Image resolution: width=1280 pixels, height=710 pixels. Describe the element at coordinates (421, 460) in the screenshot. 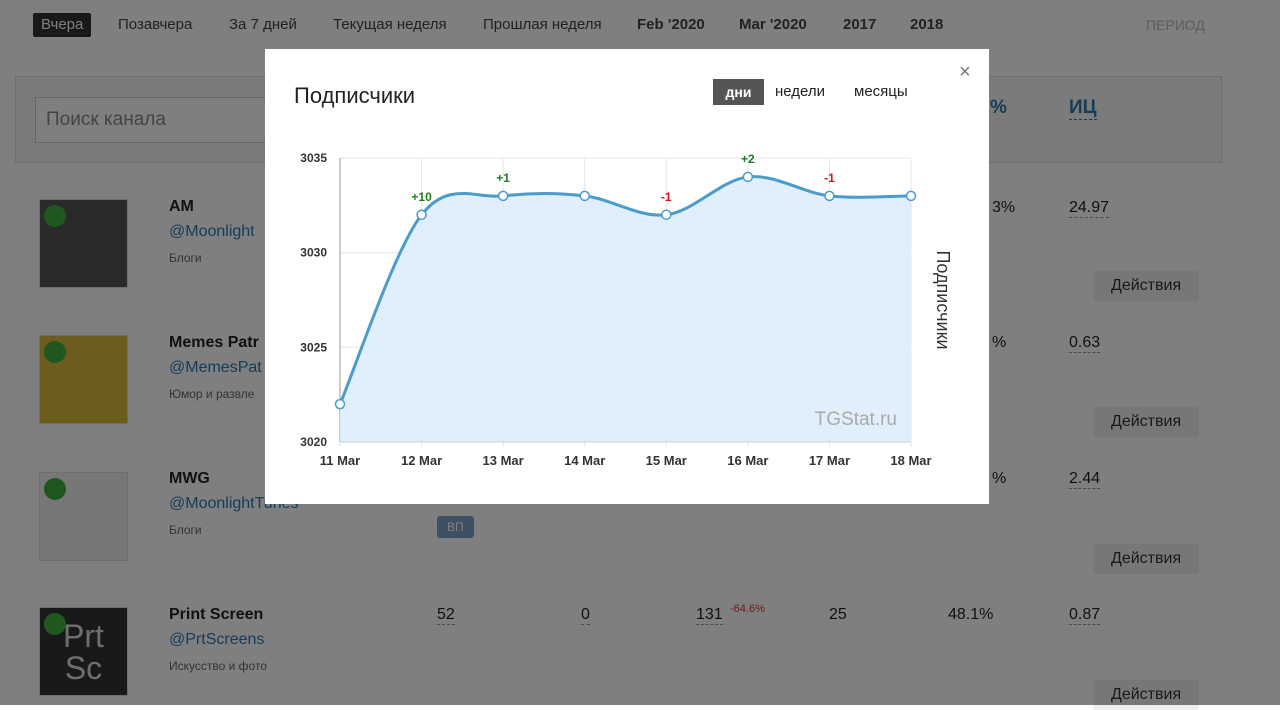

I see `x-tick-label: 12 Mar` at that location.